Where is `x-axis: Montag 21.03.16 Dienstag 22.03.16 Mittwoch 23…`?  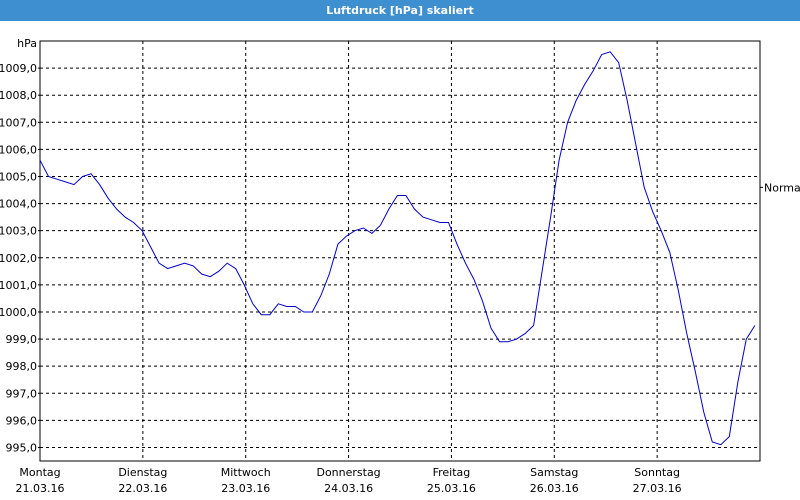
x-axis: Montag 21.03.16 Dienstag 22.03.16 Mittwoch 23… is located at coordinates (349, 480).